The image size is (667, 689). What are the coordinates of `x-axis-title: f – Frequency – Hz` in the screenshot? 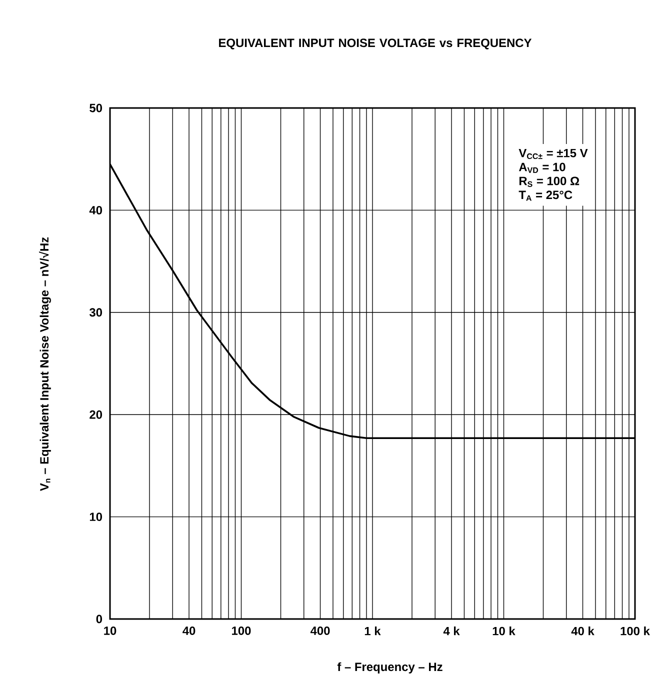 It's located at (389, 668).